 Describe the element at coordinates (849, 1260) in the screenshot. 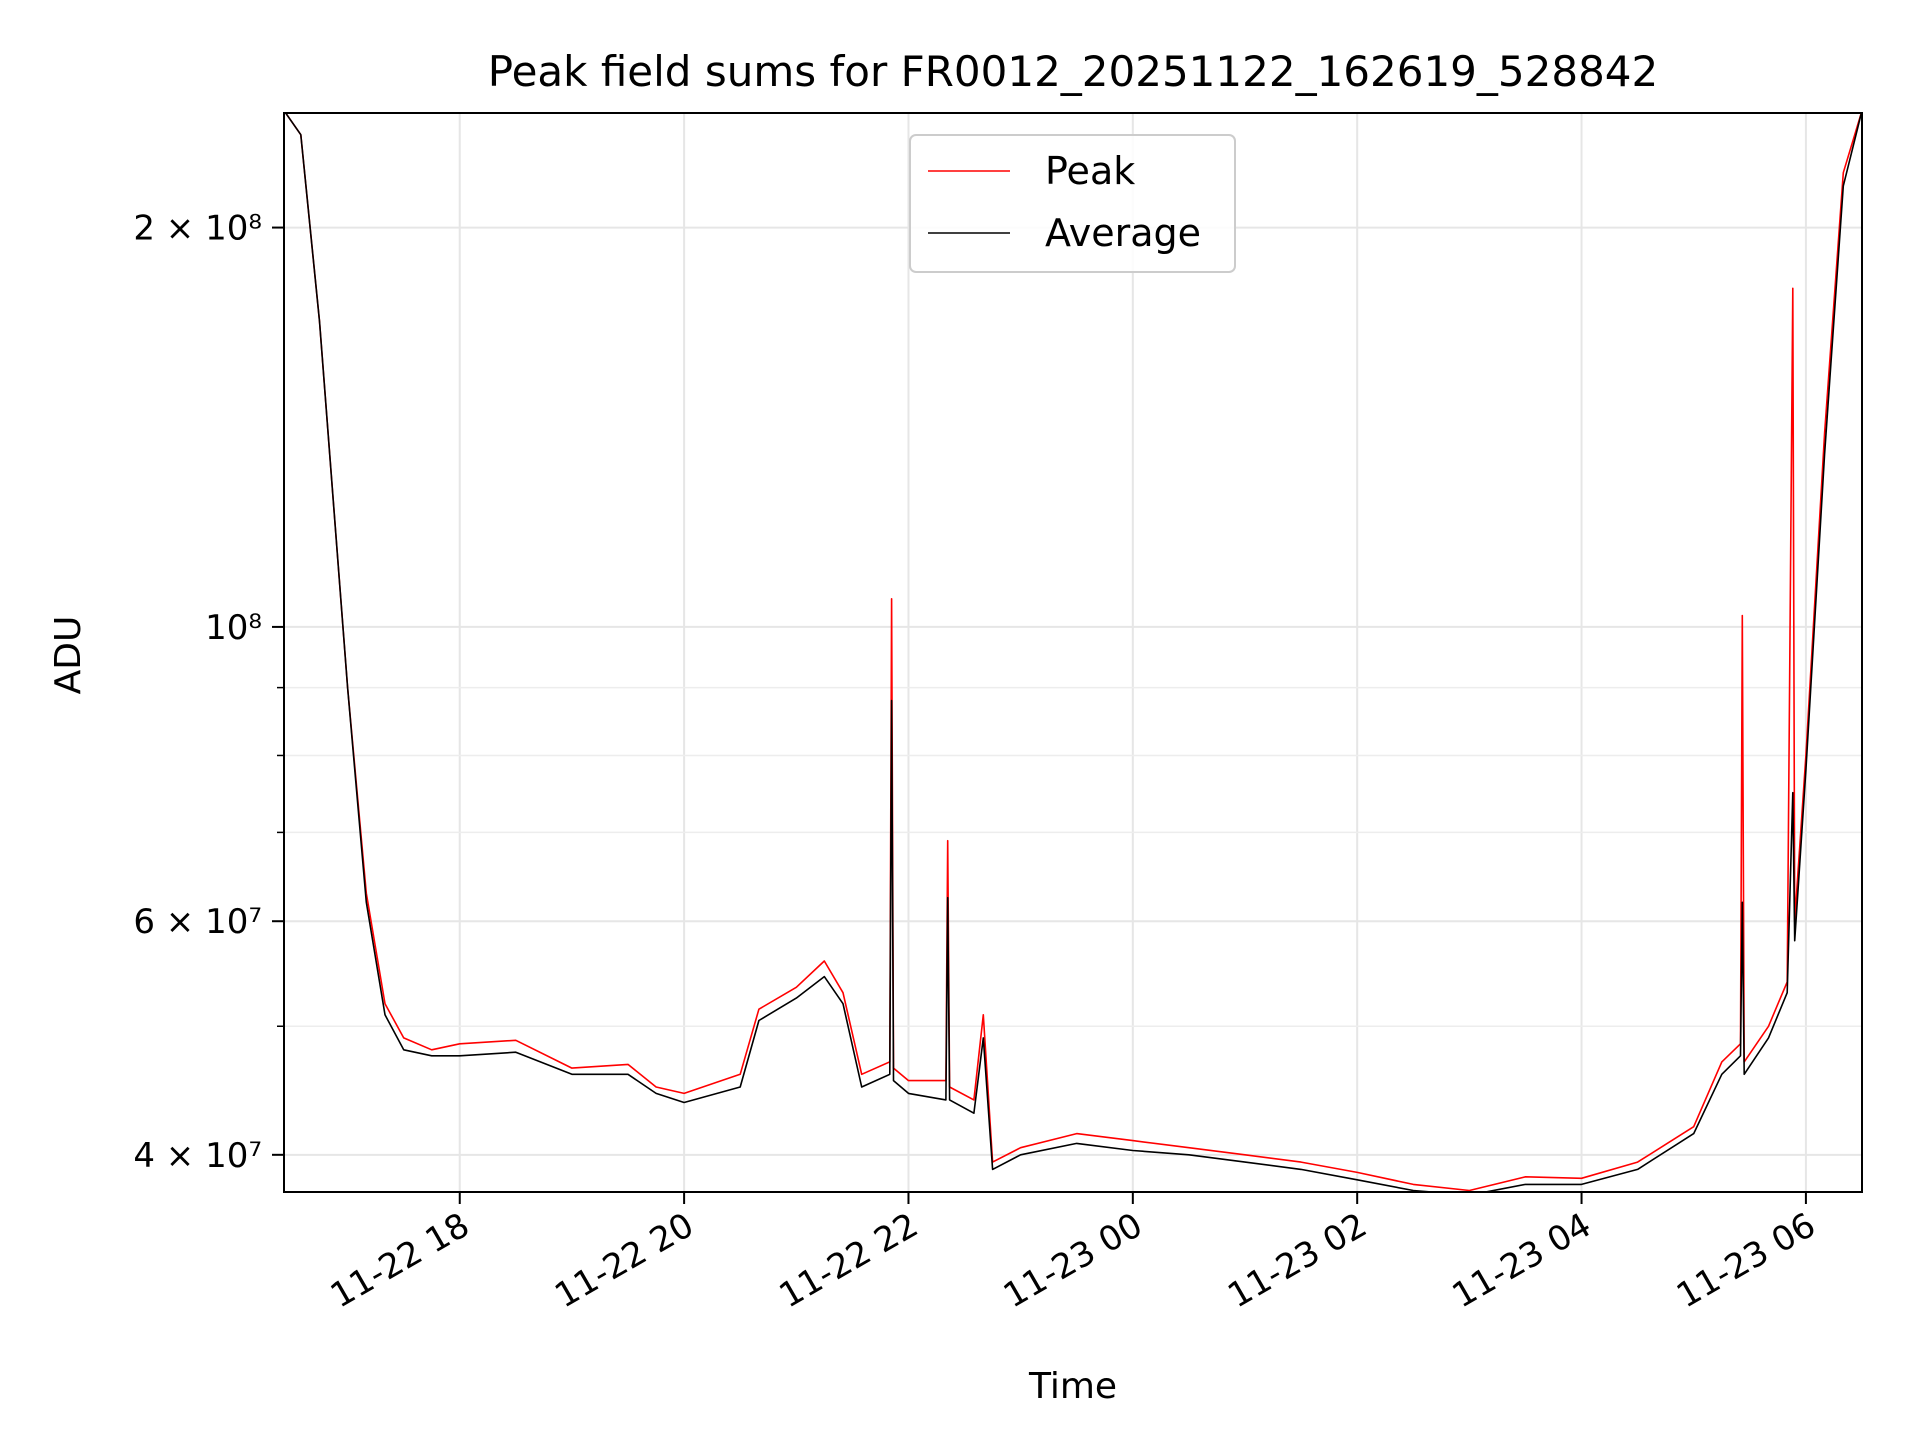

I see `x-tick-label: 11-22 22` at that location.